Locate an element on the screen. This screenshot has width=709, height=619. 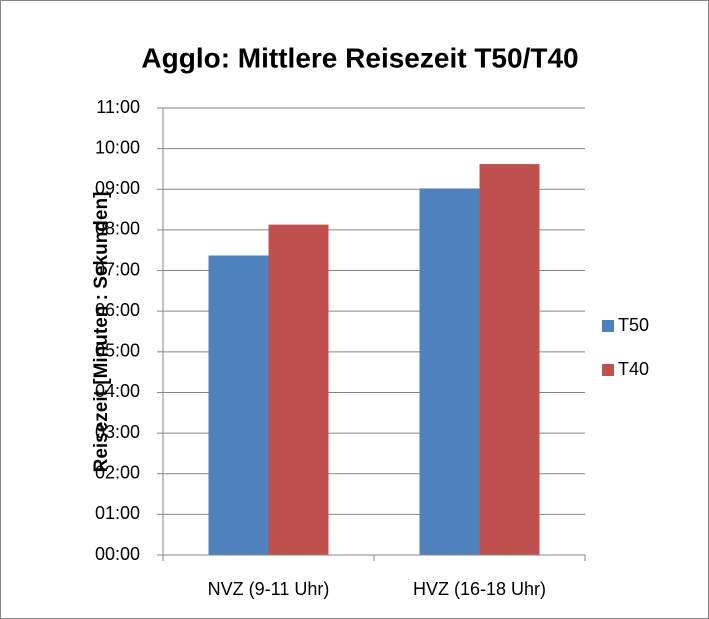
y-tick-label: 01:00 is located at coordinates (117, 513).